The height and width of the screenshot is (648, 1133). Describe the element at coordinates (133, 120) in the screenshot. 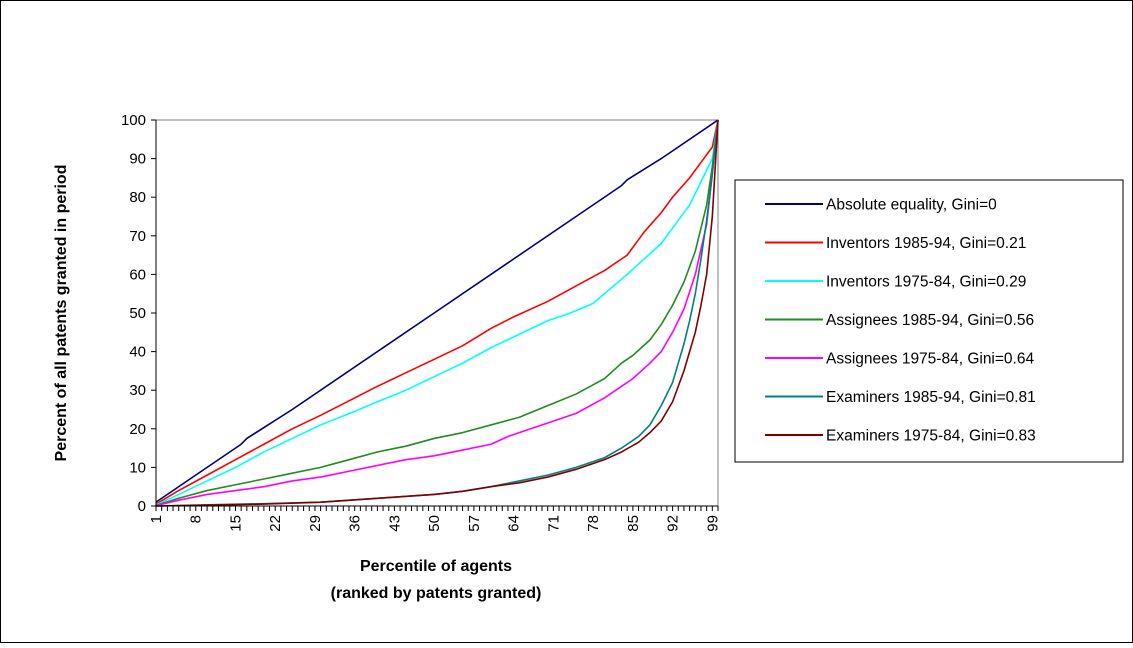

I see `y-tick-label: 100` at that location.